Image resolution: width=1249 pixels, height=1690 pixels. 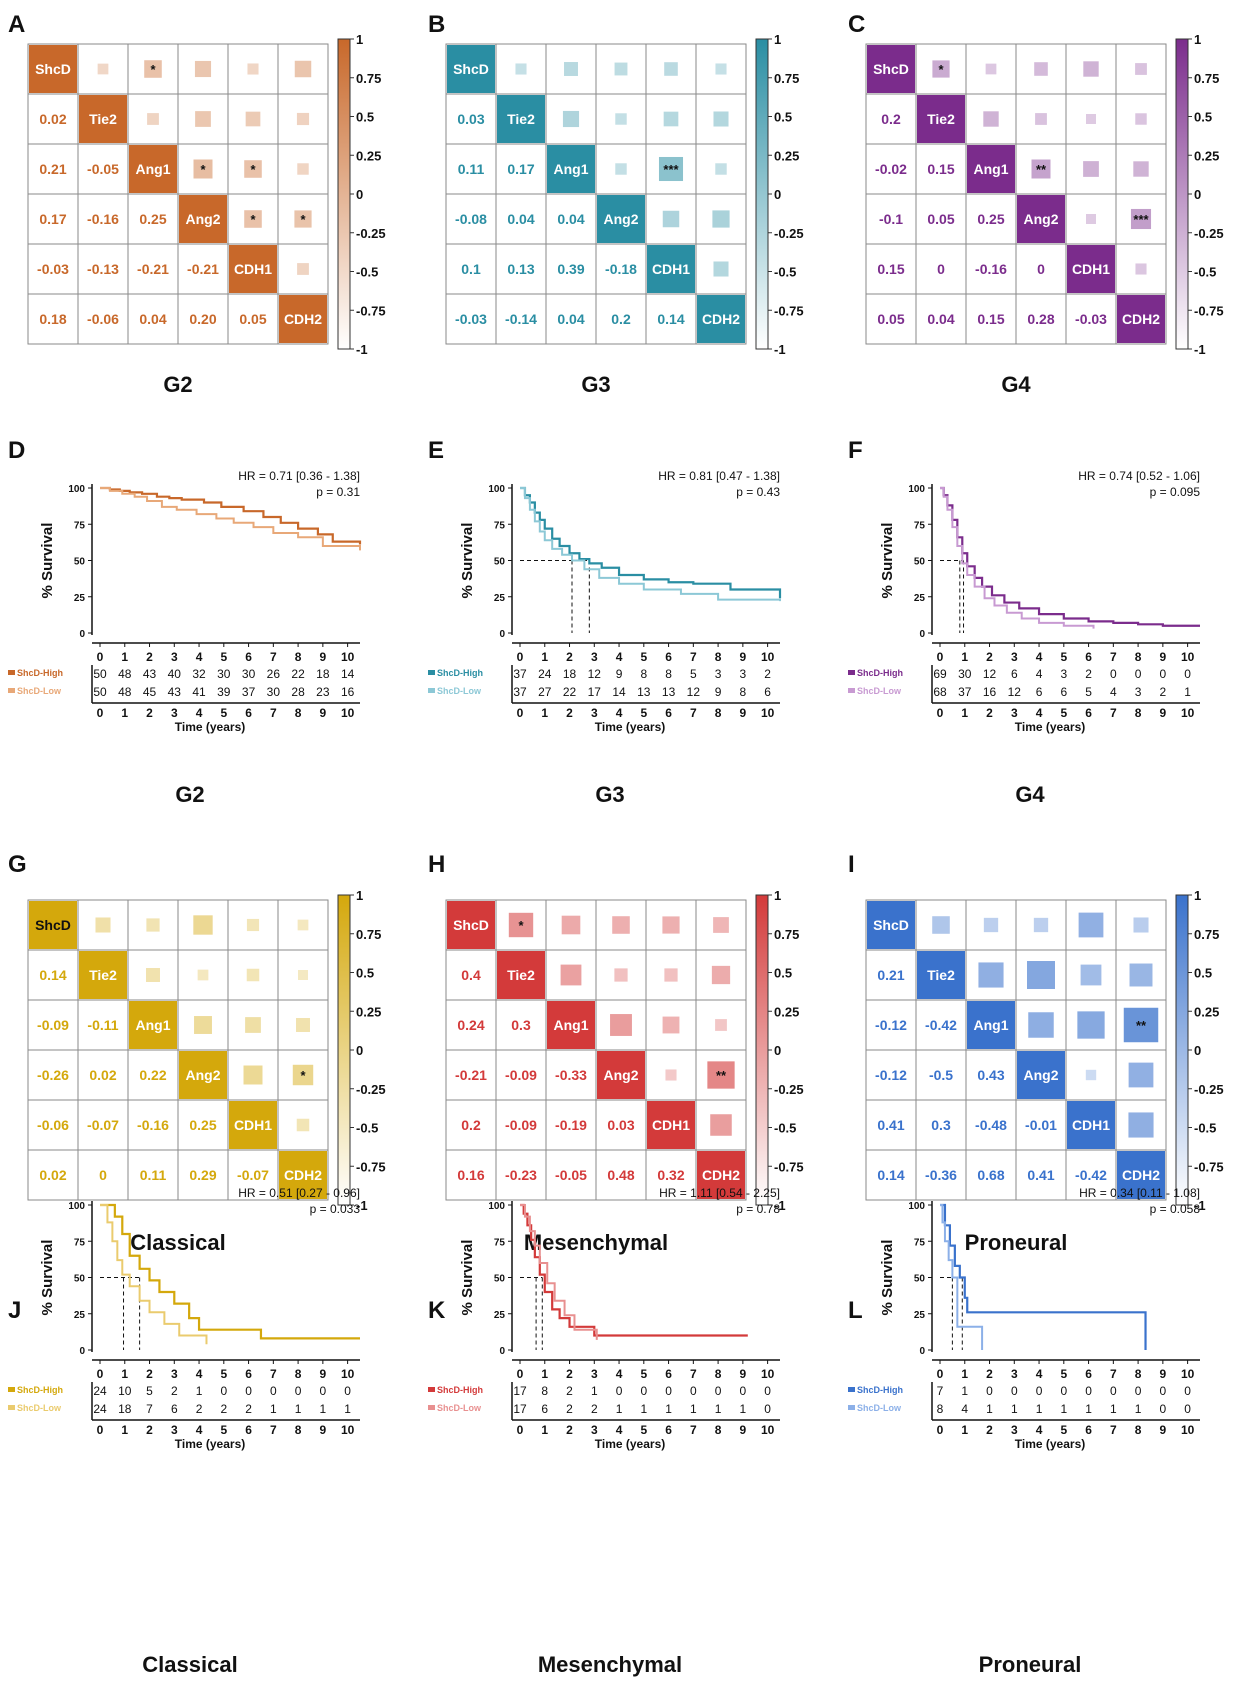 I want to click on x-tick-label: 0, so click(x=940, y=657).